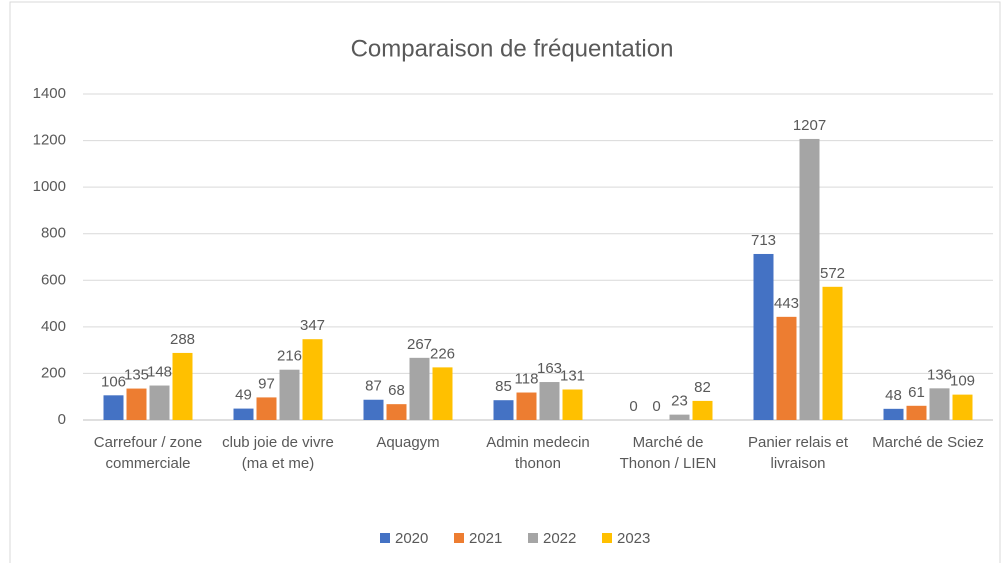 The image size is (1001, 563). Describe the element at coordinates (113, 381) in the screenshot. I see `data-label: 106` at that location.